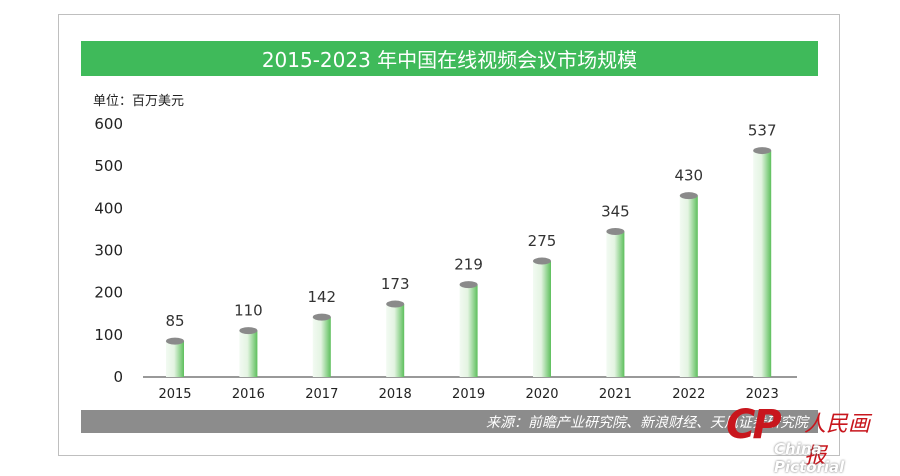 This screenshot has height=476, width=900. I want to click on y-tick-label: 500, so click(108, 166).